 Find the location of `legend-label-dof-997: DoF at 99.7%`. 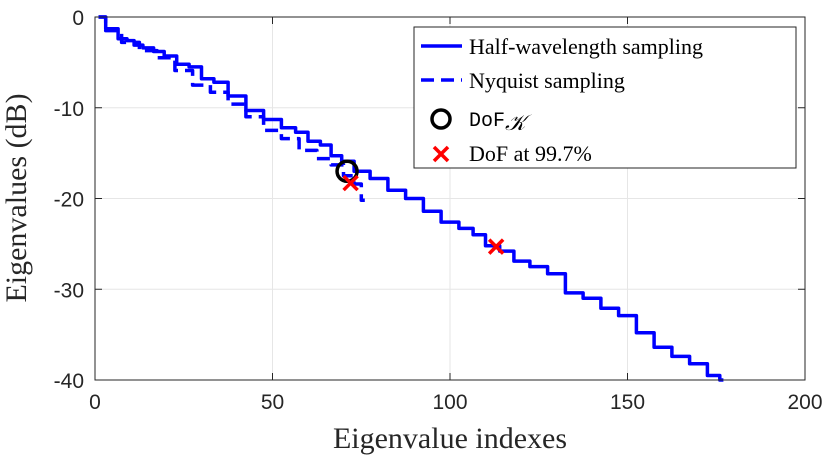

legend-label-dof-997: DoF at 99.7% is located at coordinates (530, 153).